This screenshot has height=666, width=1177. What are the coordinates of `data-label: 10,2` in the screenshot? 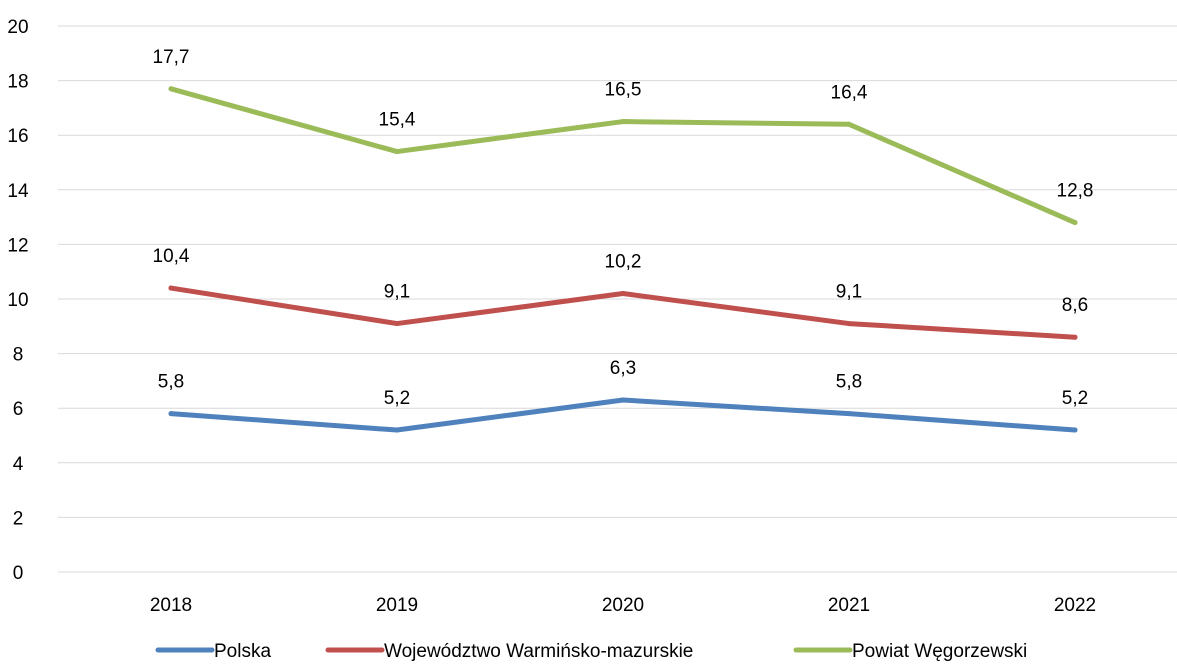 It's located at (623, 262).